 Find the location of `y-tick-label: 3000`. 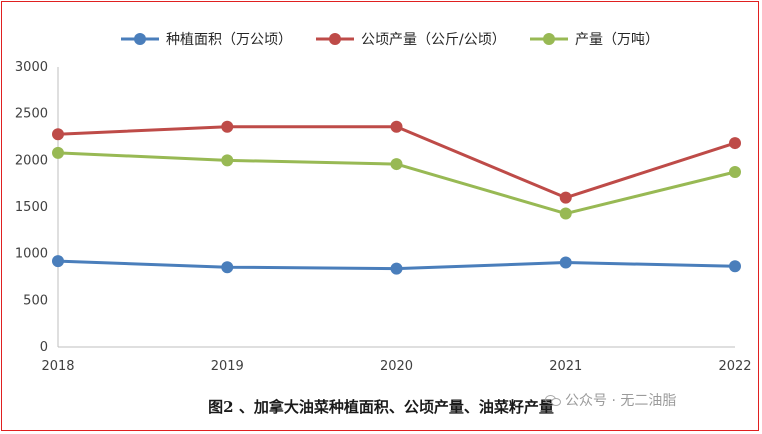

y-tick-label: 3000 is located at coordinates (31, 67).